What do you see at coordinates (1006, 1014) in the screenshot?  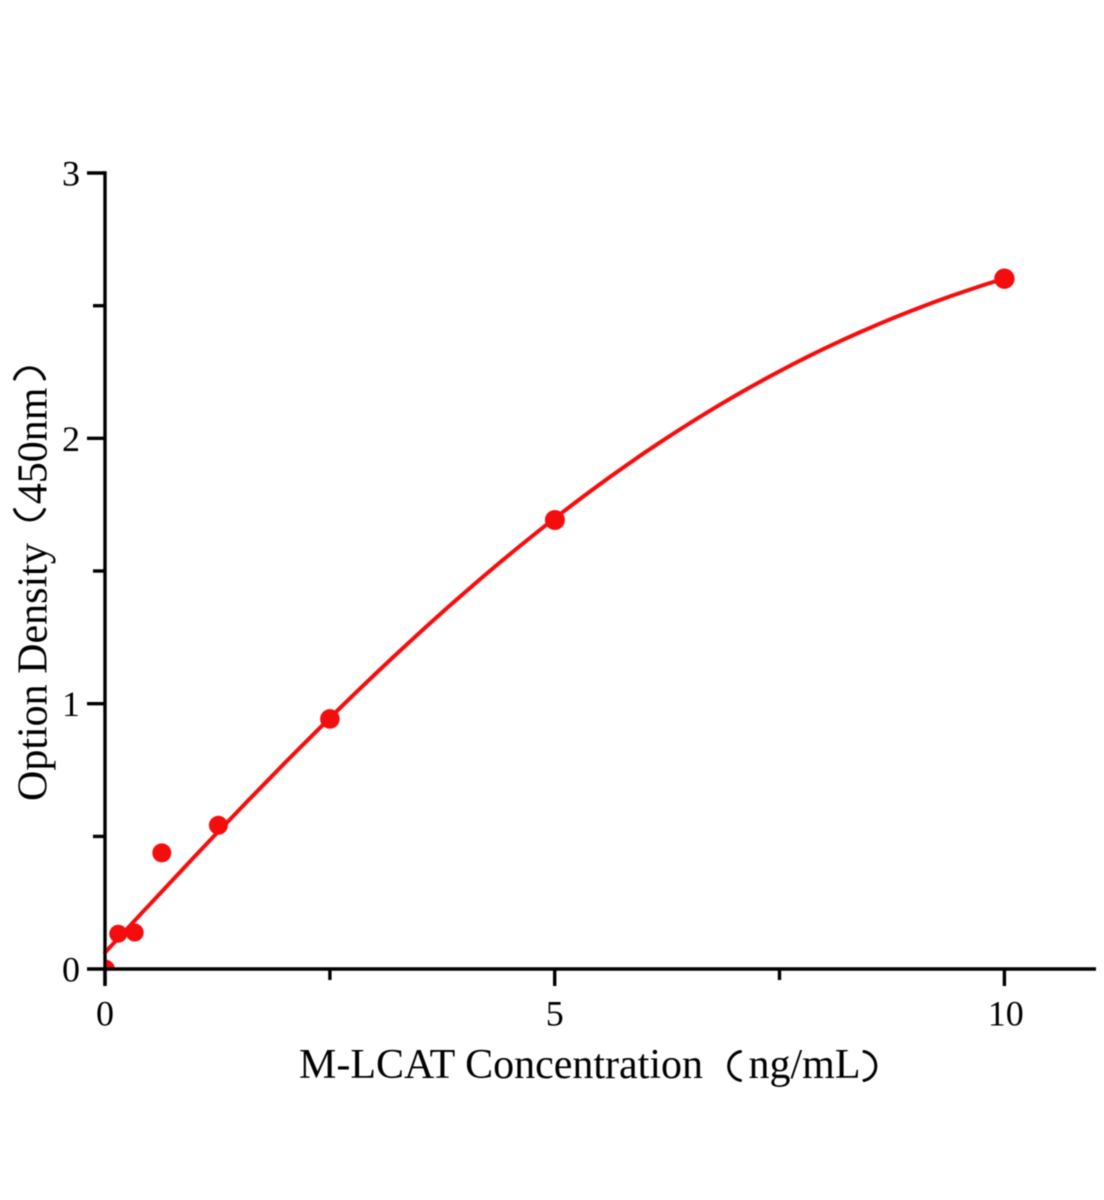 I see `svg-text: 10` at bounding box center [1006, 1014].